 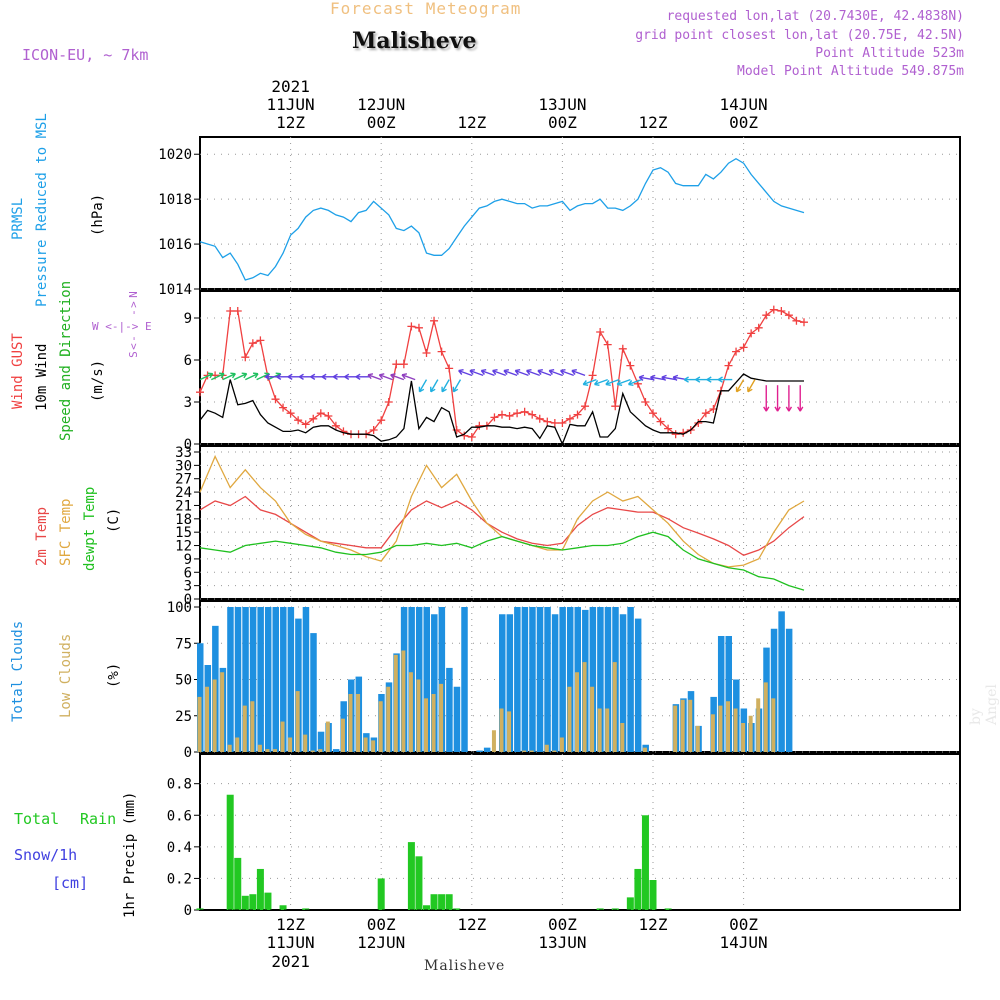 I want to click on series-line-10m-wind, so click(x=501, y=409).